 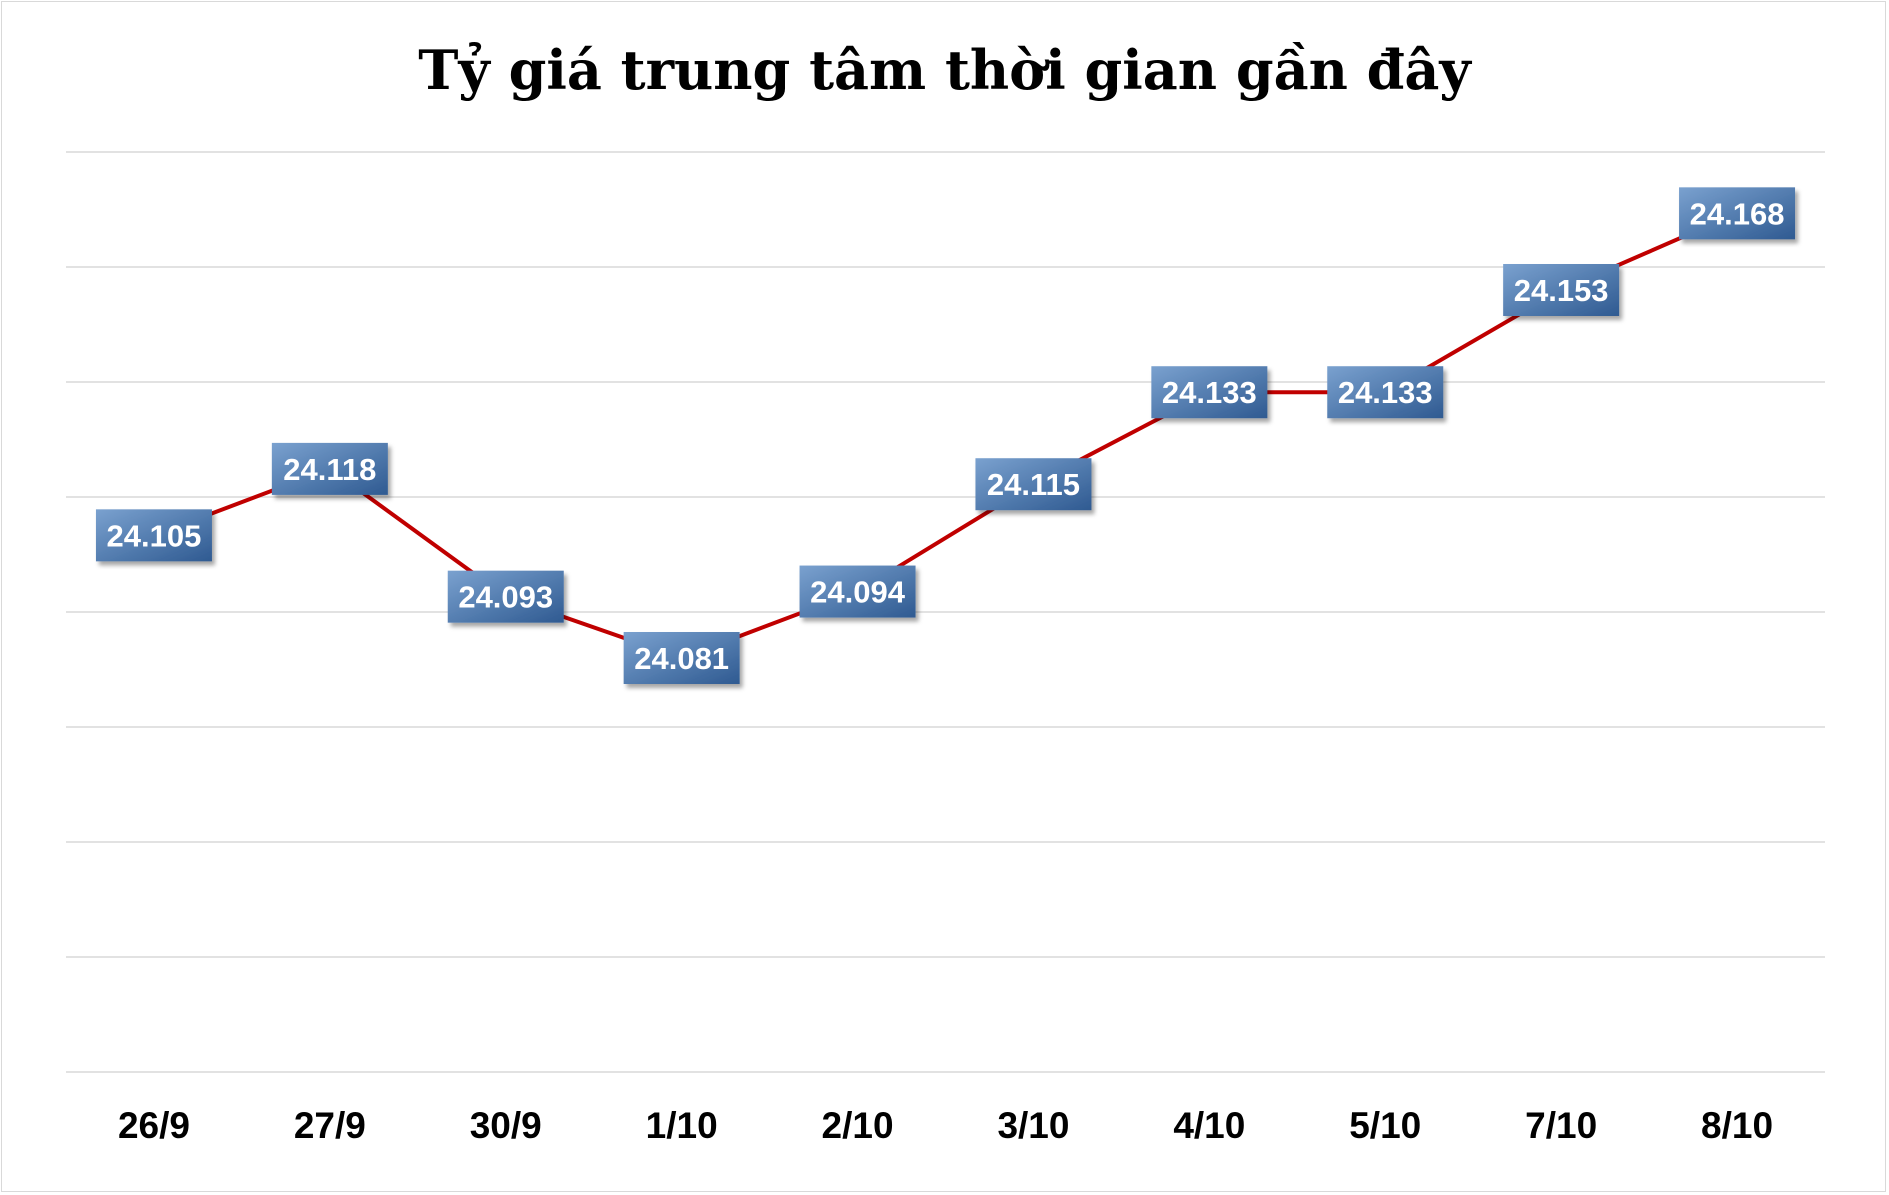 What do you see at coordinates (945, 1125) in the screenshot?
I see `x-axis-tick-labels: 26/9 27/9 30/9 1/10 2/10 3/10 4/10 5/10 7/10 8/10` at bounding box center [945, 1125].